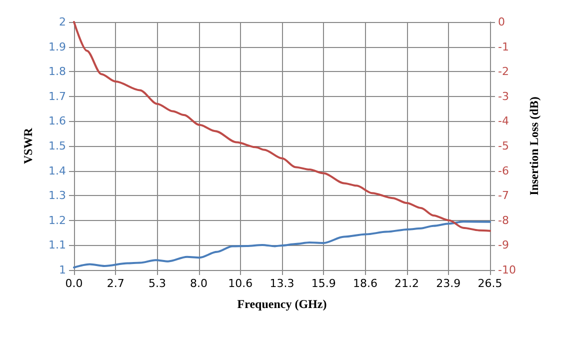 This screenshot has height=340, width=567. What do you see at coordinates (240, 283) in the screenshot?
I see `x-tick-label: 10.6` at bounding box center [240, 283].